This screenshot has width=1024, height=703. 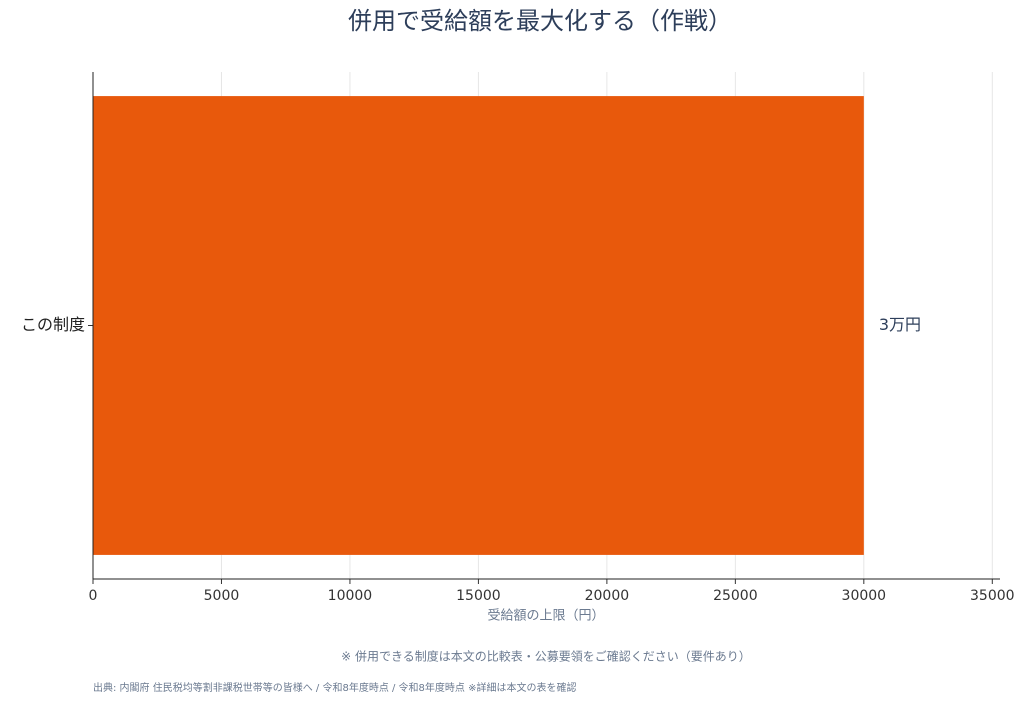 I want to click on x-tick-label: 35000, so click(x=992, y=596).